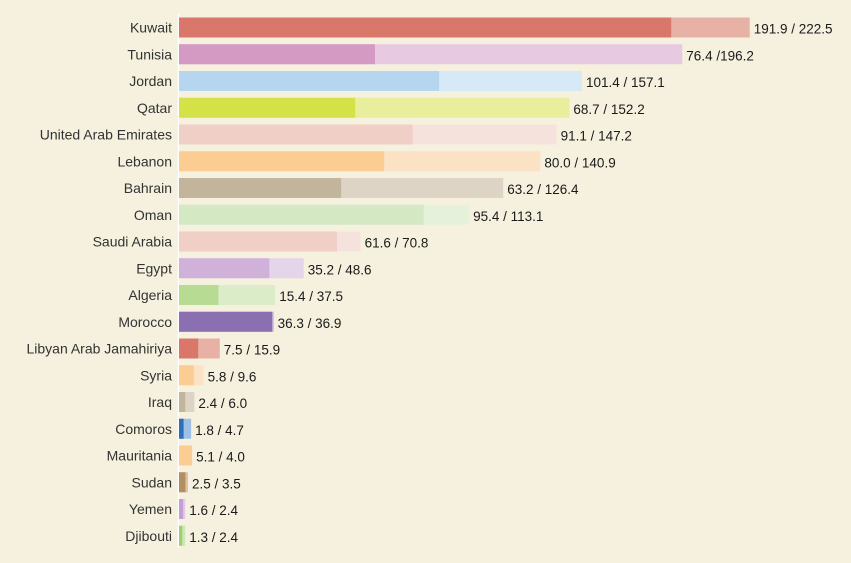  I want to click on category-label-mauritania: Mauritania, so click(140, 456).